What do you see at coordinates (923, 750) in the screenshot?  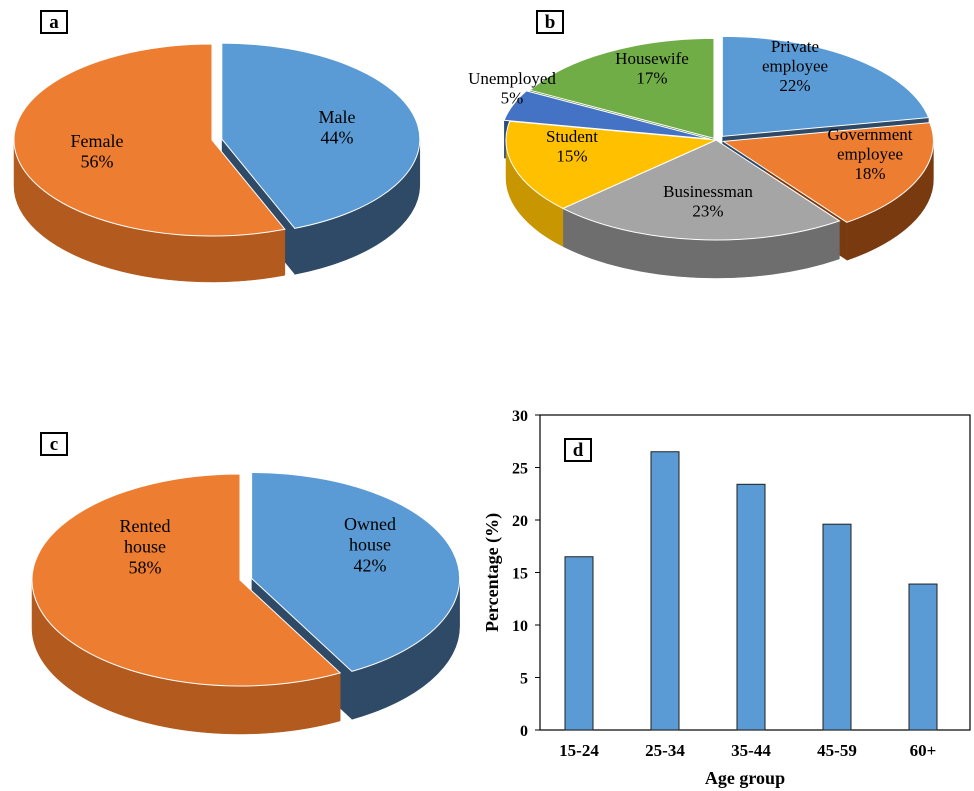 I see `x-tick-label: 60+` at bounding box center [923, 750].